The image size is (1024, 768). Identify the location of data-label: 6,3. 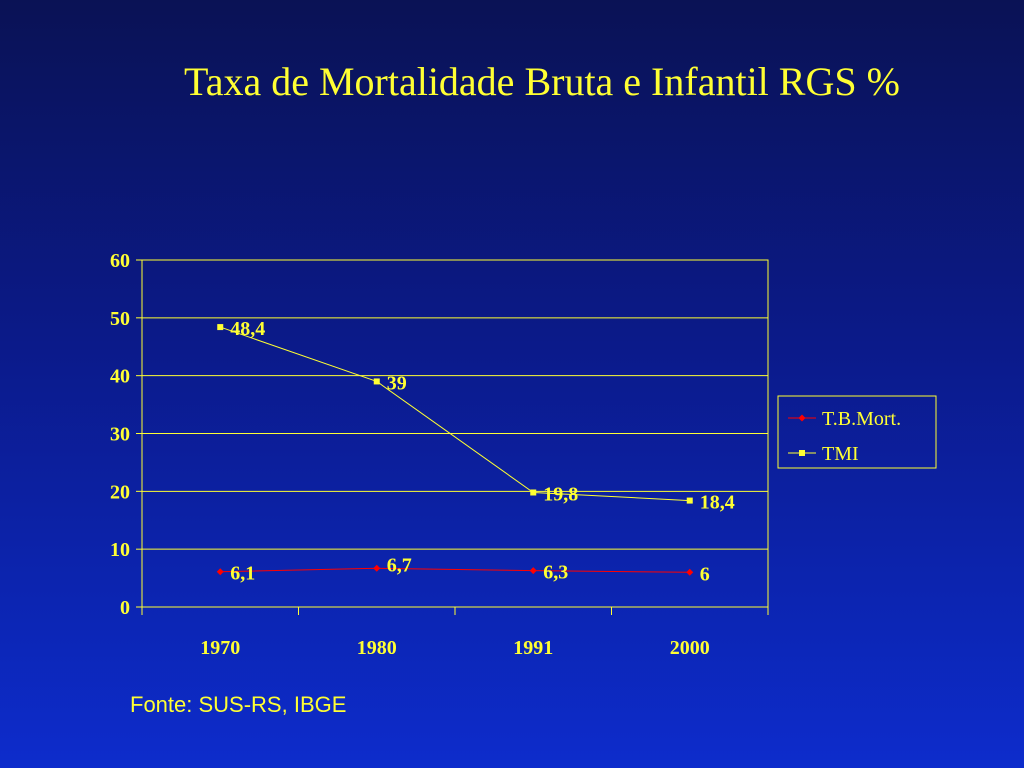
(555, 573).